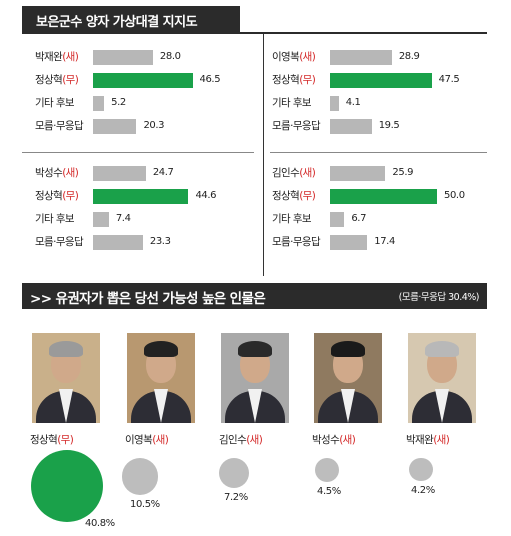 Image resolution: width=511 pixels, height=536 pixels. What do you see at coordinates (154, 125) in the screenshot?
I see `bar-value: 20.3` at bounding box center [154, 125].